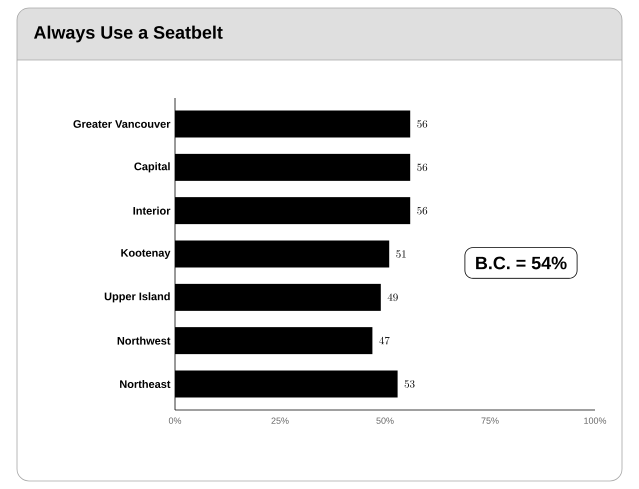 The width and height of the screenshot is (639, 489). I want to click on y-tick-label: Interior, so click(151, 210).